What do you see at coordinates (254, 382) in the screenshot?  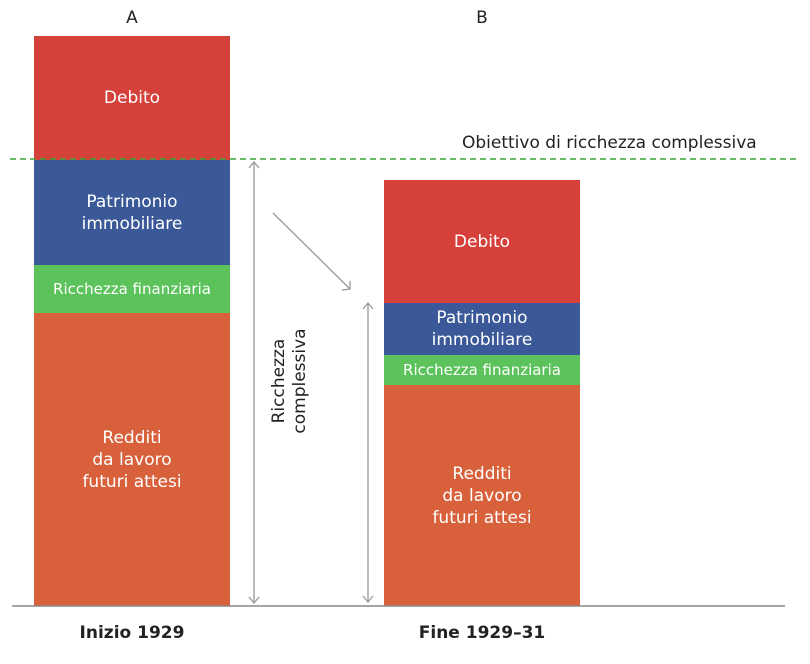 I see `wealth-arrow-a` at bounding box center [254, 382].